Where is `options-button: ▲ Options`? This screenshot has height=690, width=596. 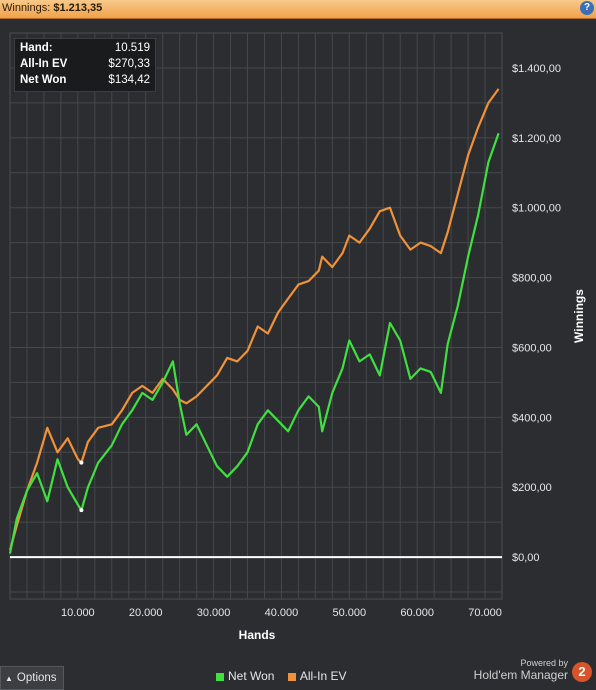 options-button: ▲ Options is located at coordinates (32, 678).